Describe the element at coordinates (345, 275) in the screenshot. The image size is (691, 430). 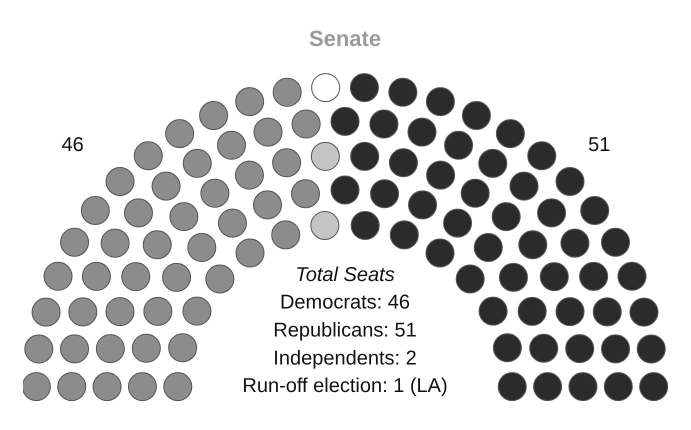
I see `text: Total Seats` at that location.